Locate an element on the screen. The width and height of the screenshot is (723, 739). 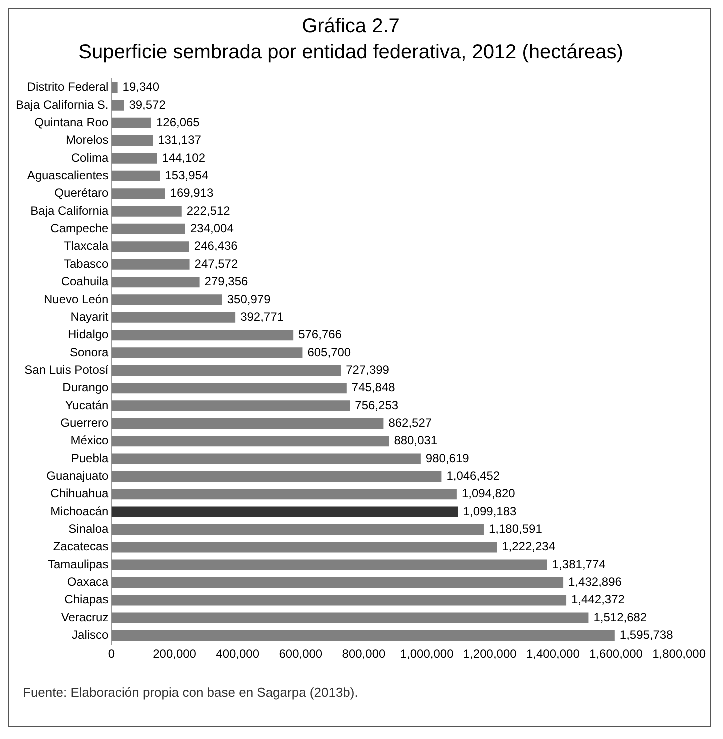
data-label: 727,399 is located at coordinates (368, 369).